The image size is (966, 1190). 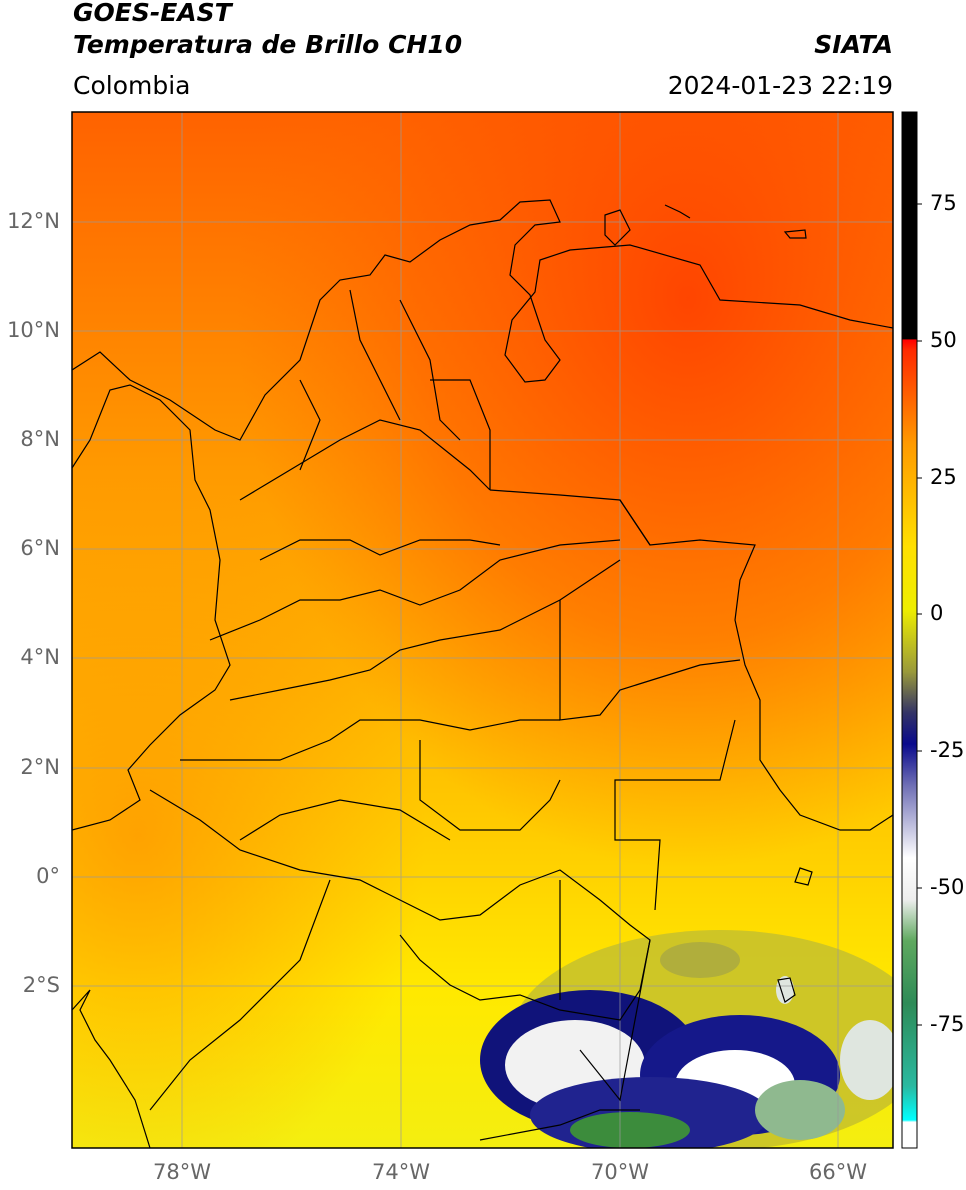 I want to click on lat-label: 4°N, so click(x=40, y=657).